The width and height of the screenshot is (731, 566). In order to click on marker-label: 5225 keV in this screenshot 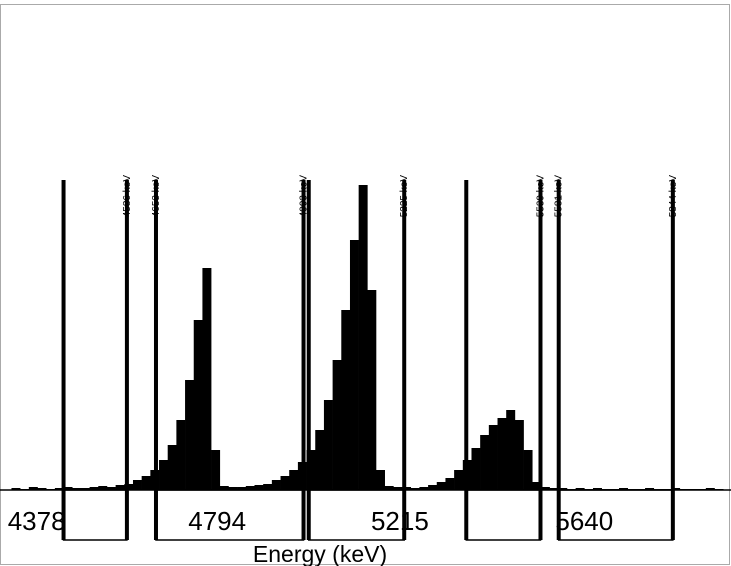, I will do `click(404, 196)`.